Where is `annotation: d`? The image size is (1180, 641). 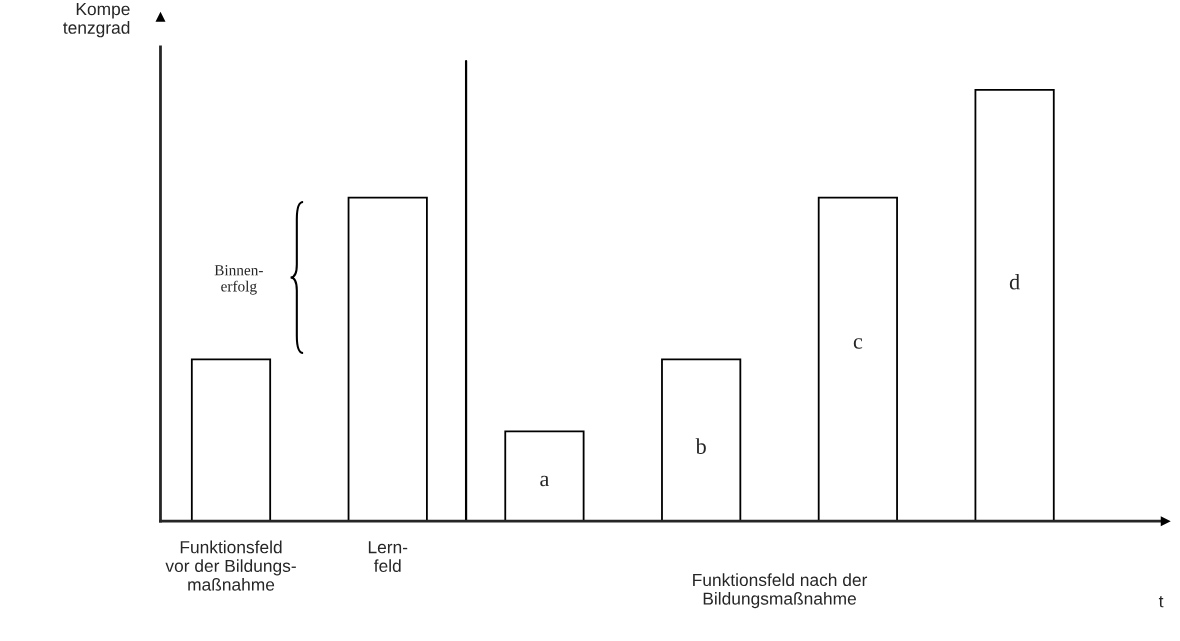 annotation: d is located at coordinates (1014, 281).